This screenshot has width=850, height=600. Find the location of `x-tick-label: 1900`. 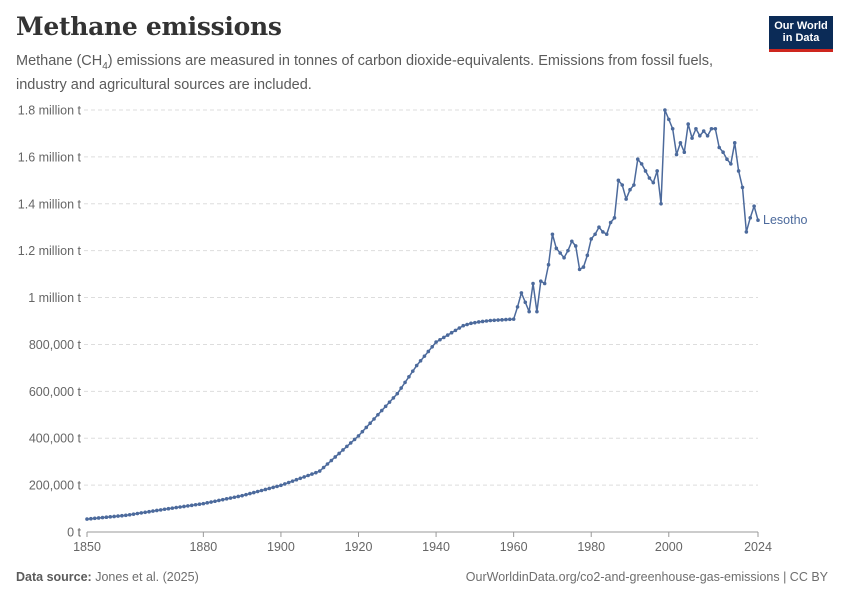

x-tick-label: 1900 is located at coordinates (281, 547).